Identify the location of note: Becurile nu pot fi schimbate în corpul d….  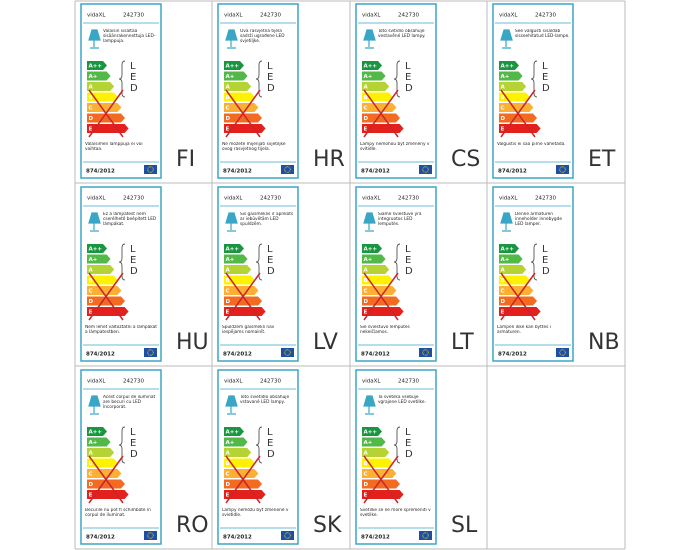
(118, 513).